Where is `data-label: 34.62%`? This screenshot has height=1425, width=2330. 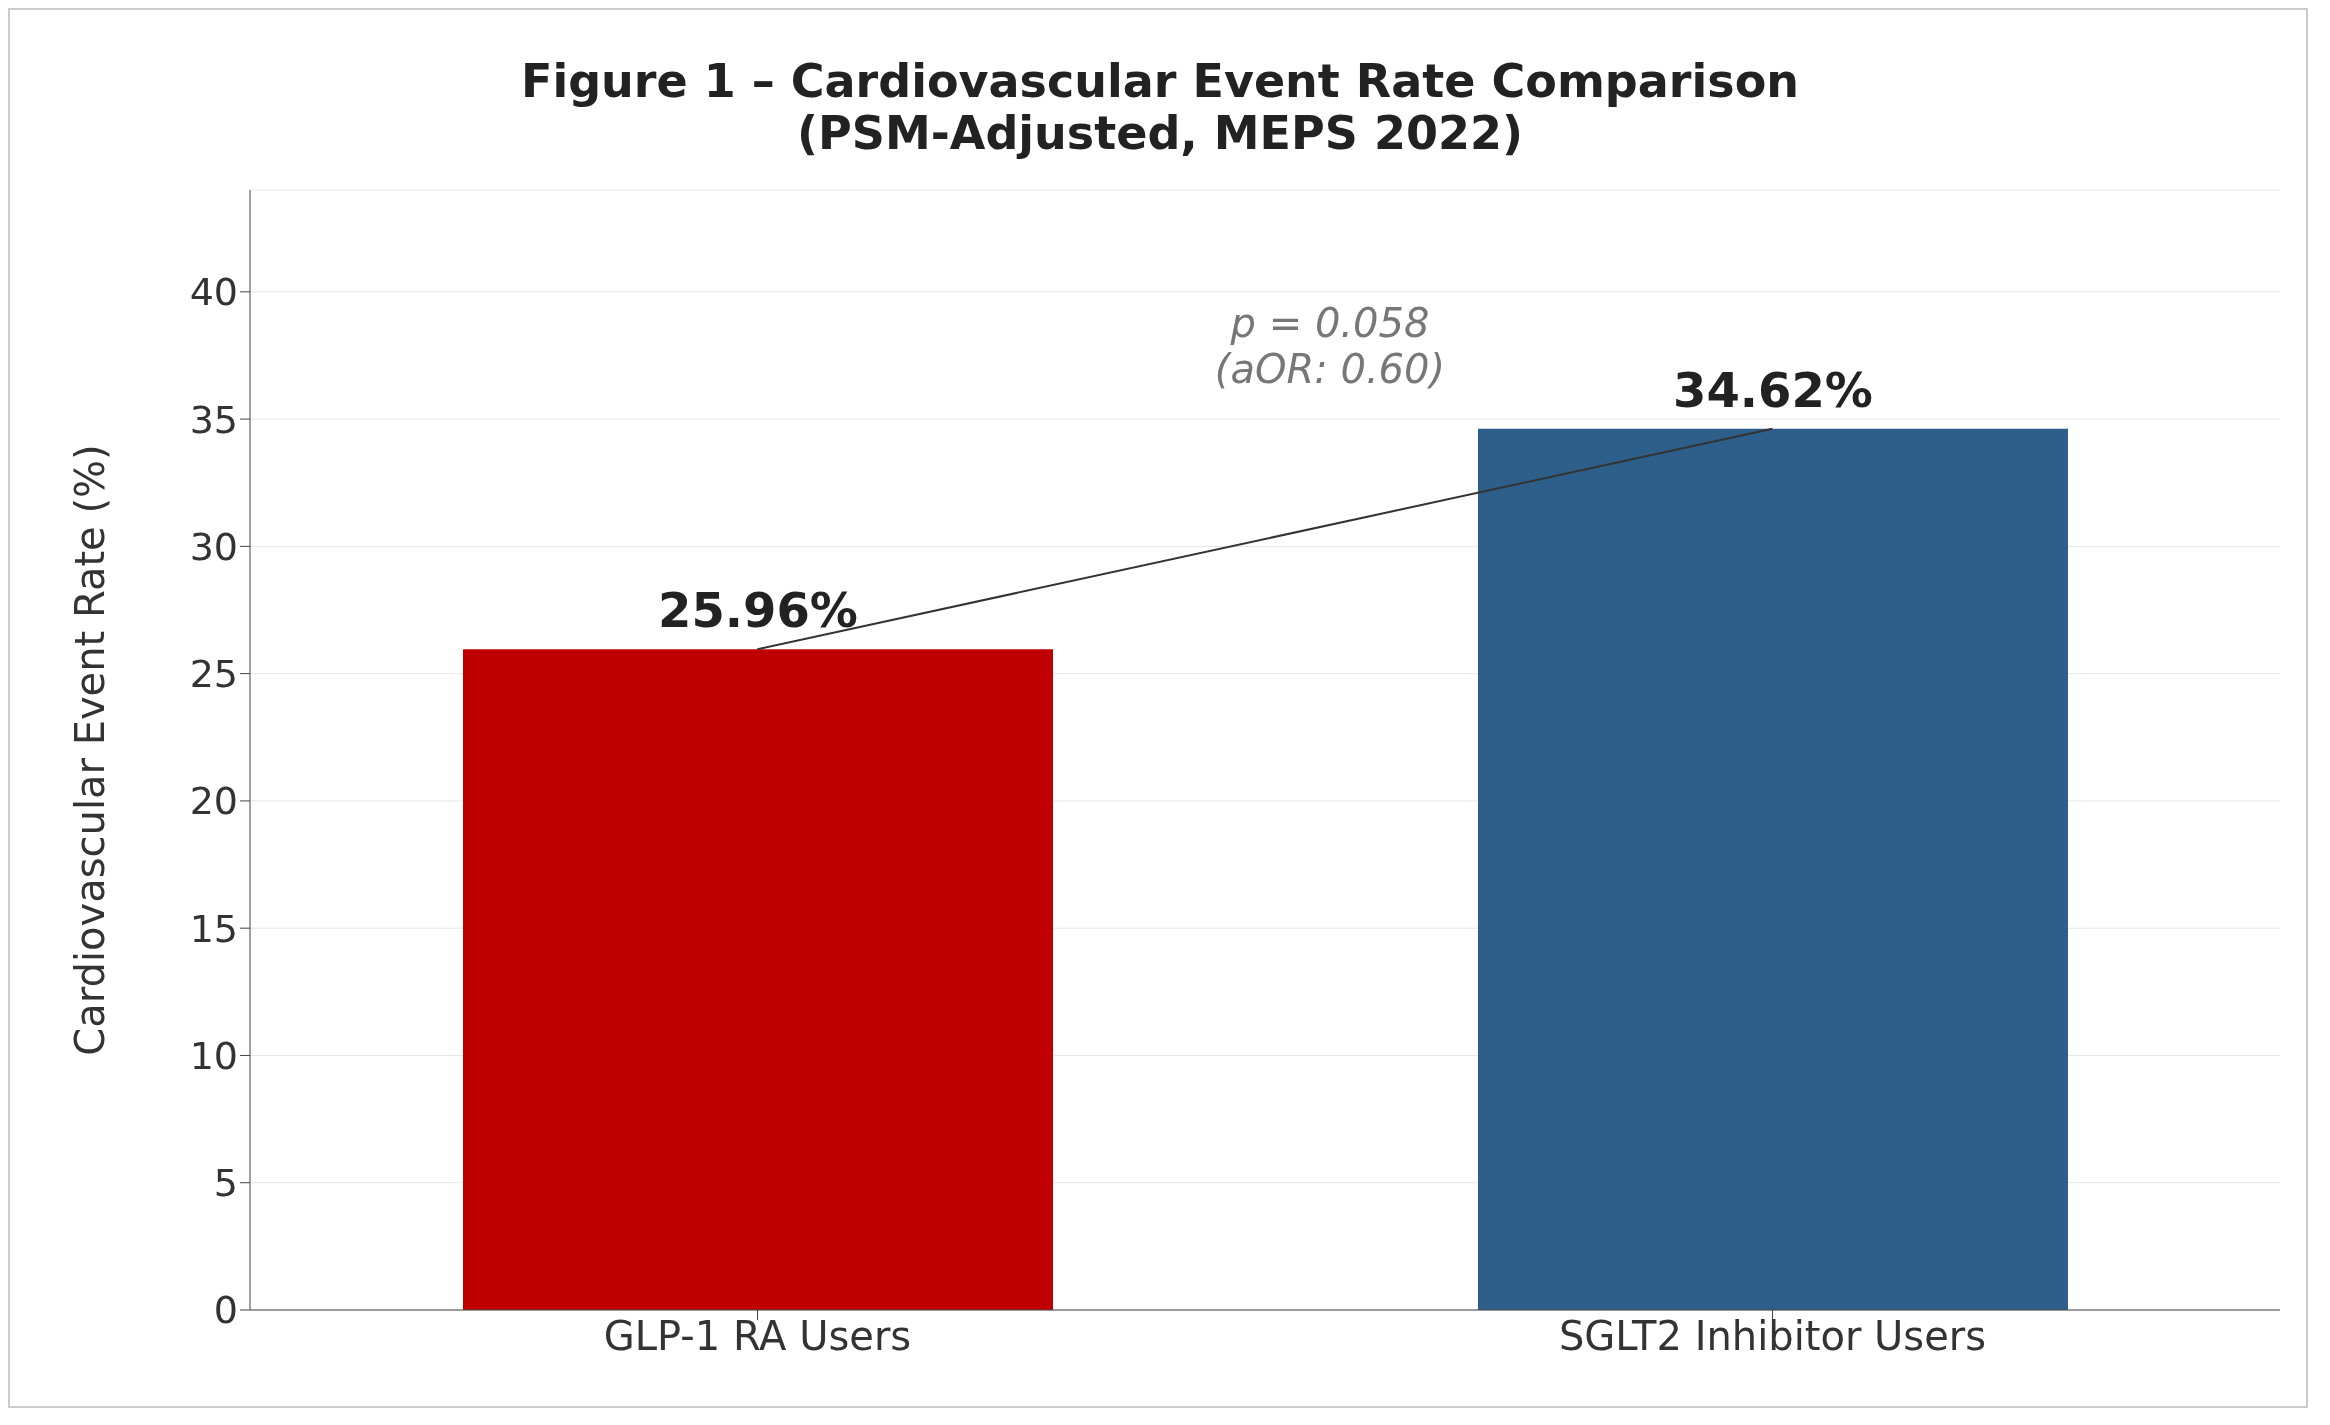
data-label: 34.62% is located at coordinates (1773, 389).